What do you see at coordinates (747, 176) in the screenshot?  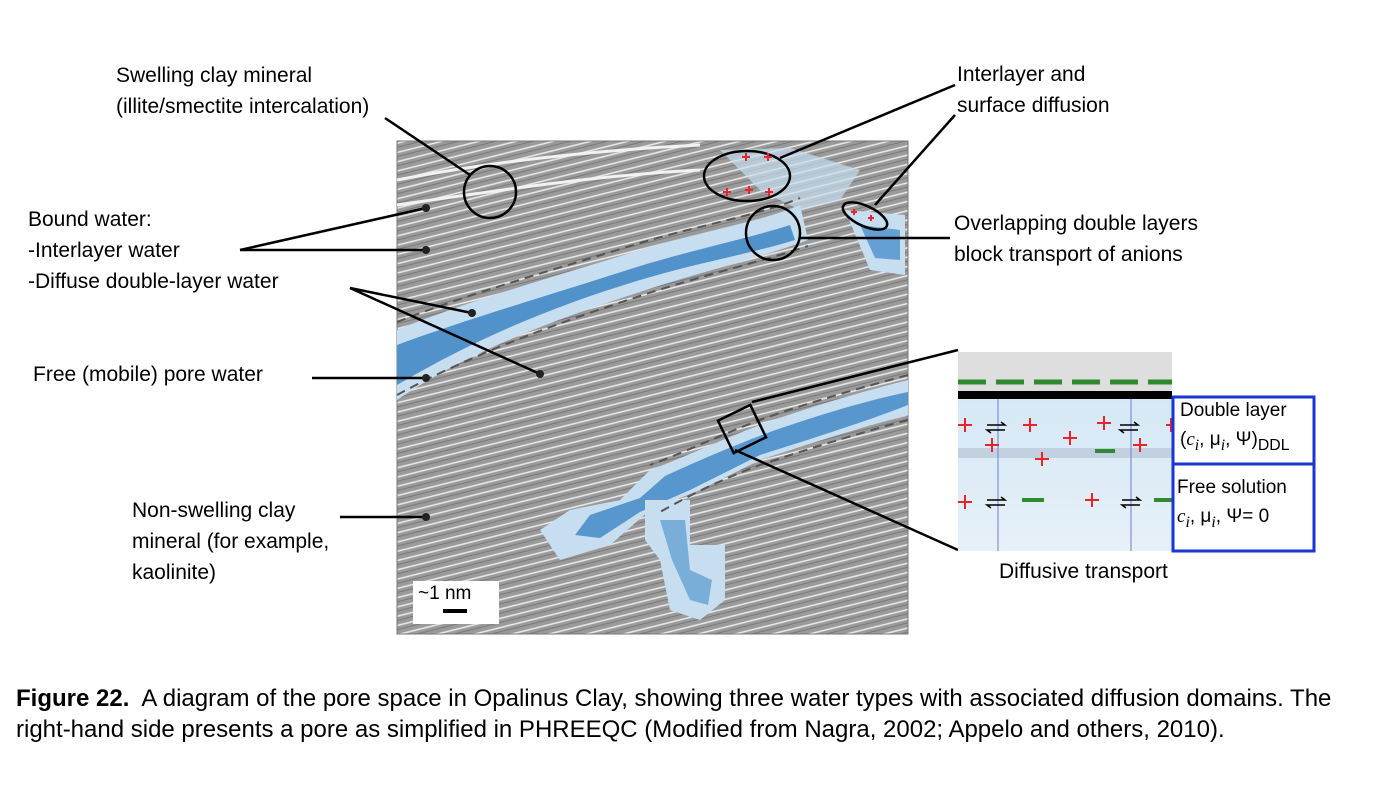 I see `interlayer-ellipse` at bounding box center [747, 176].